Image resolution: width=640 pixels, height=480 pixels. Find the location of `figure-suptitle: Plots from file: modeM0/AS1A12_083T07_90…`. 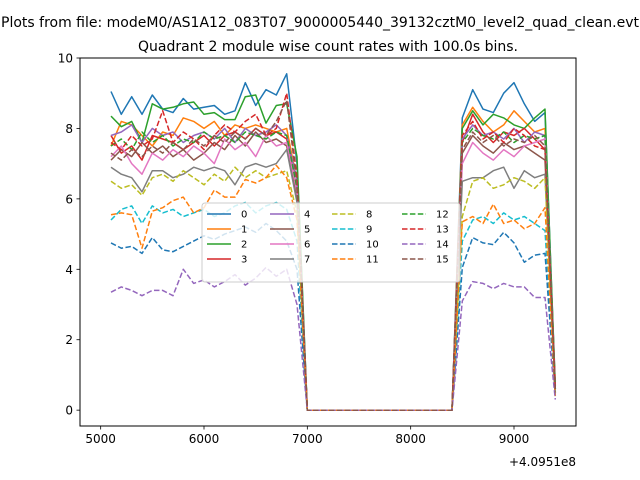

figure-suptitle: Plots from file: modeM0/AS1A12_083T07_90… is located at coordinates (320, 23).